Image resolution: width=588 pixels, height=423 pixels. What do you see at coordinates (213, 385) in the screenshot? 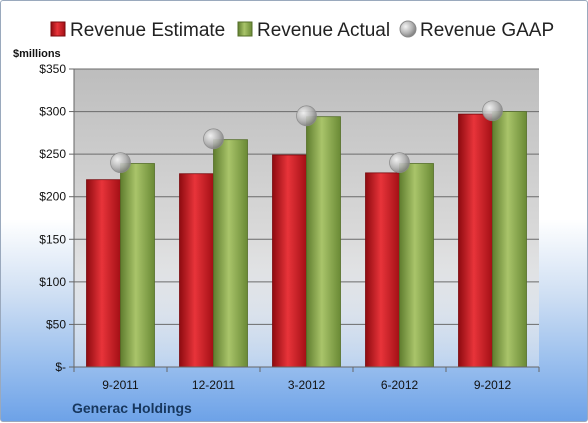
I see `x-tick-label: 12-2011` at bounding box center [213, 385].